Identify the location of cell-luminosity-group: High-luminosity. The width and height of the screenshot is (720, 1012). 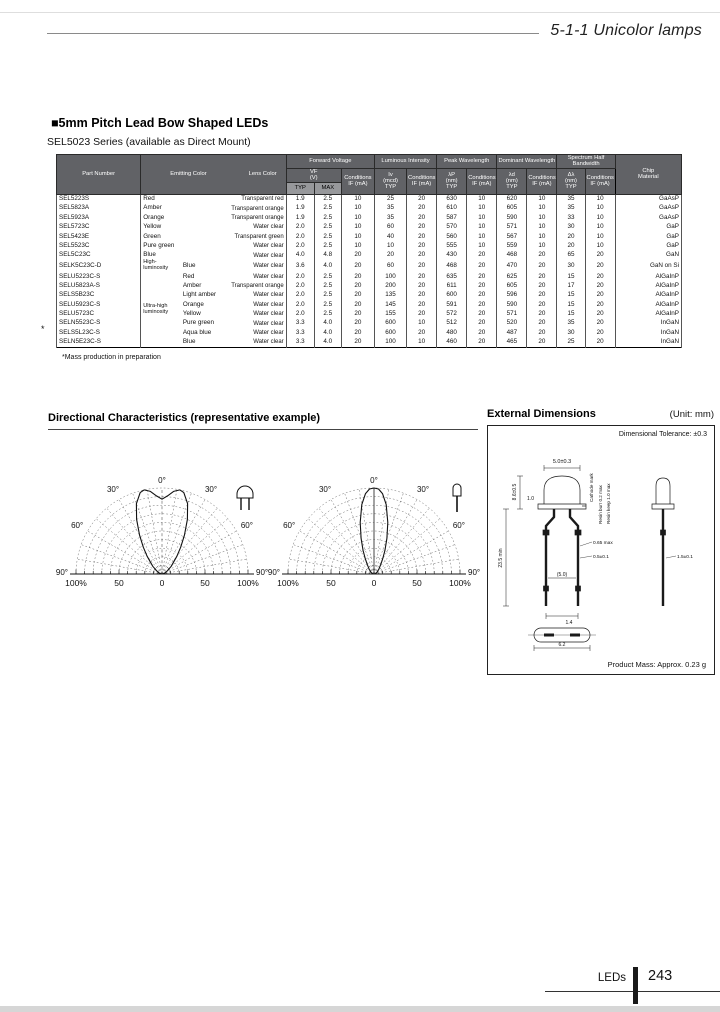
(160, 265).